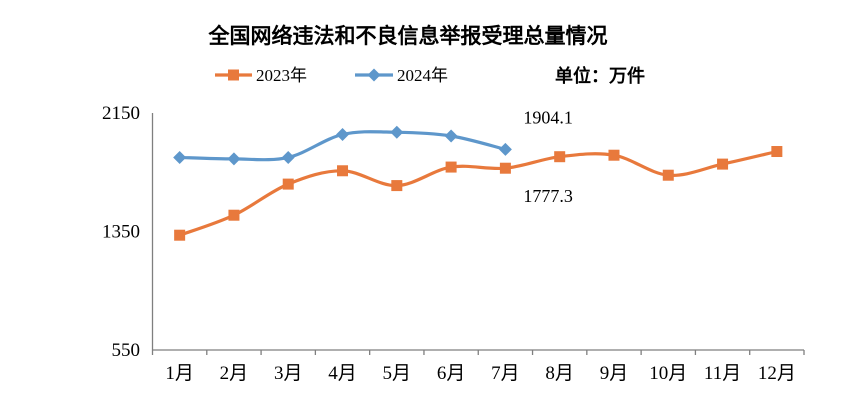 The image size is (868, 418). I want to click on x-tick-label: 4月, so click(342, 373).